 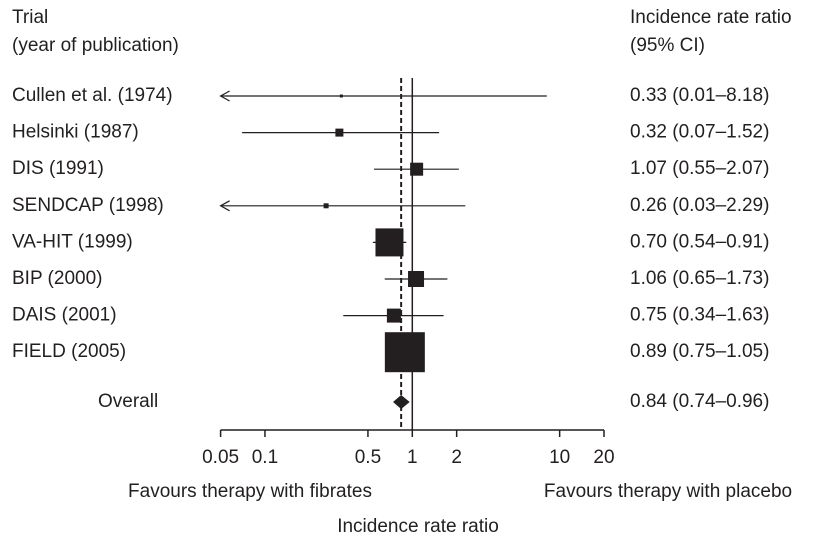 I want to click on x-tick-label: 0.1, so click(x=265, y=457).